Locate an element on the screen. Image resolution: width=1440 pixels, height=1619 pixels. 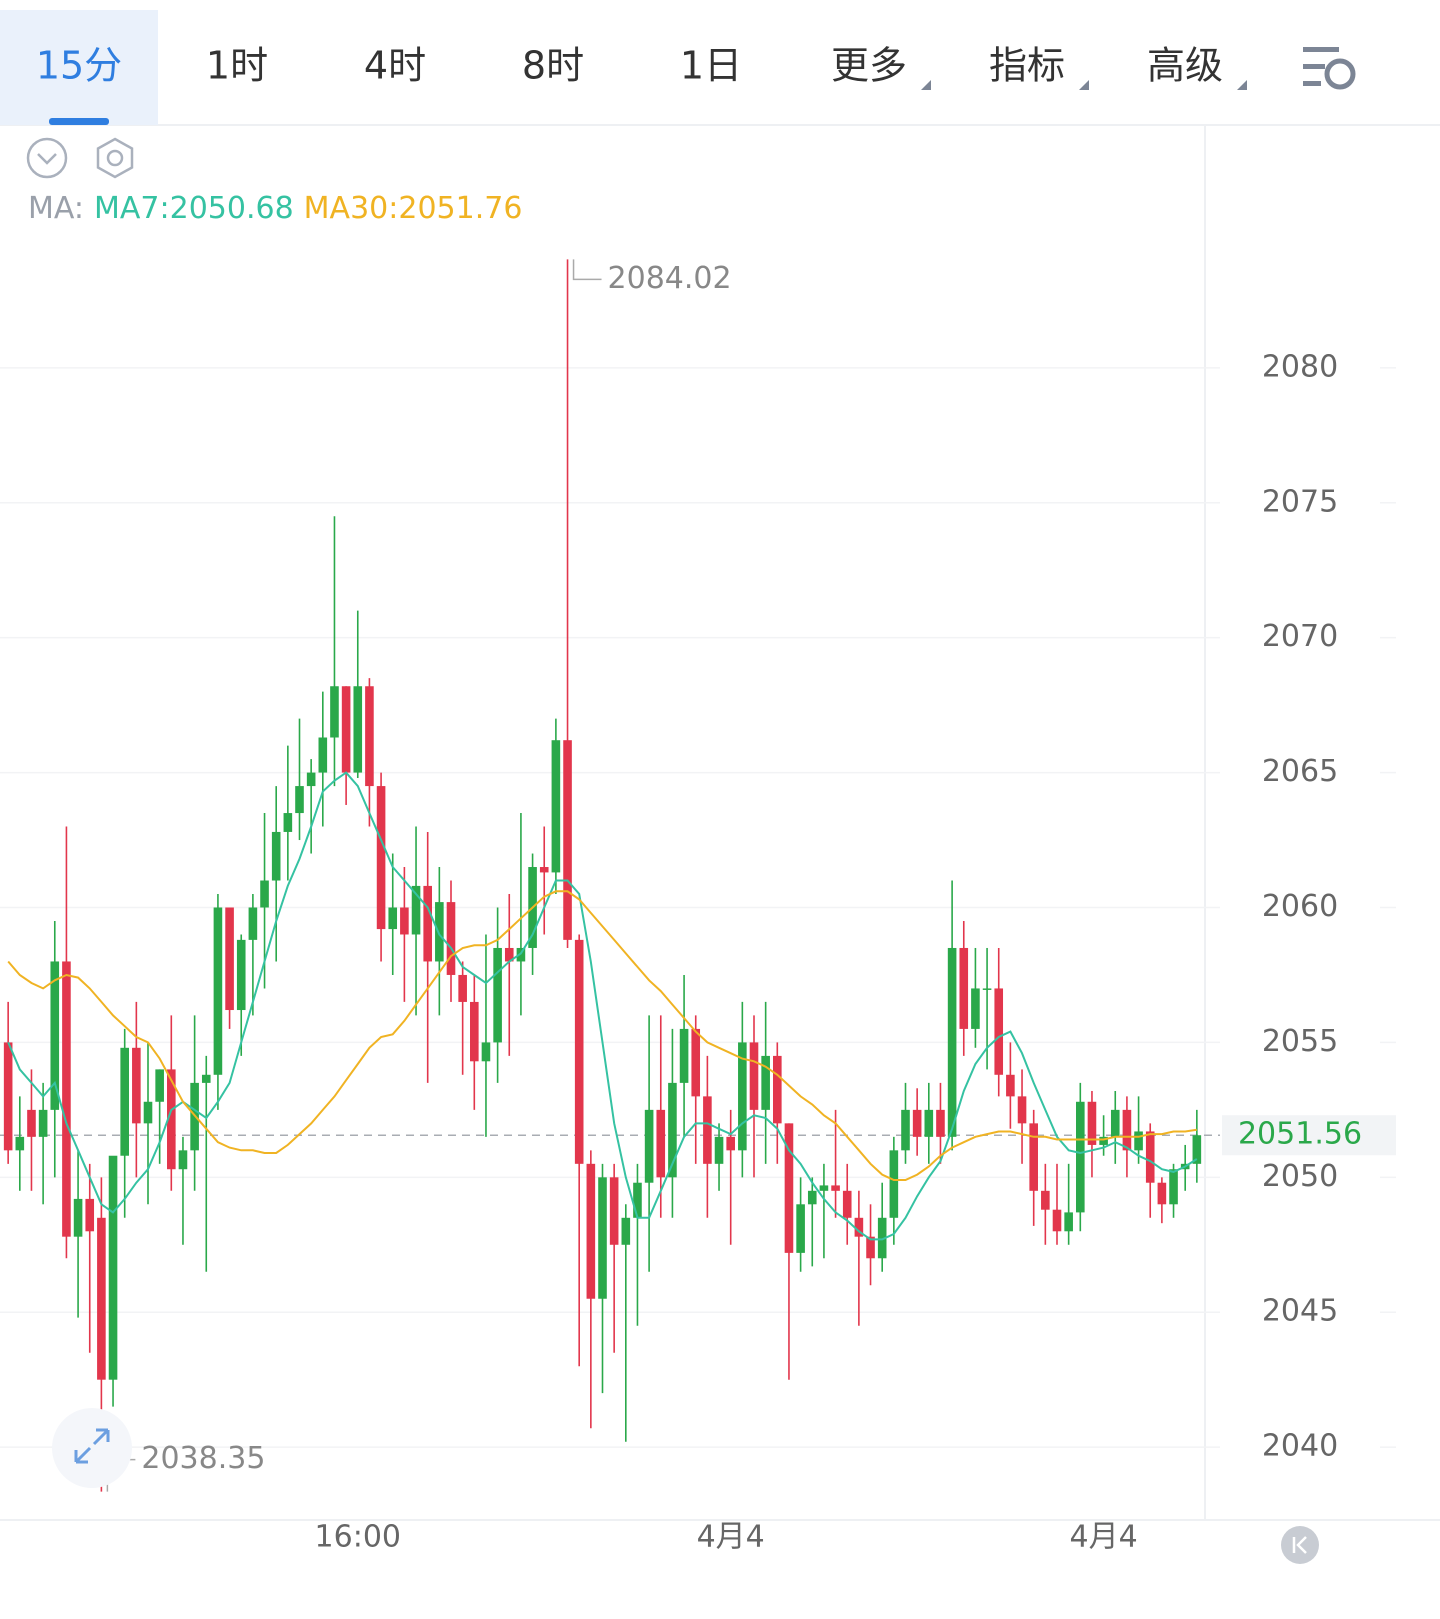
icon-gear is located at coordinates (1340, 74).